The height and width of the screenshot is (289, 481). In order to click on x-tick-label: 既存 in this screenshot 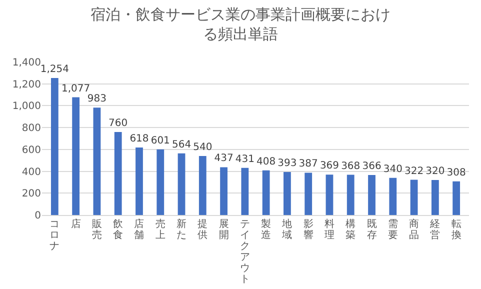, I will do `click(372, 230)`.